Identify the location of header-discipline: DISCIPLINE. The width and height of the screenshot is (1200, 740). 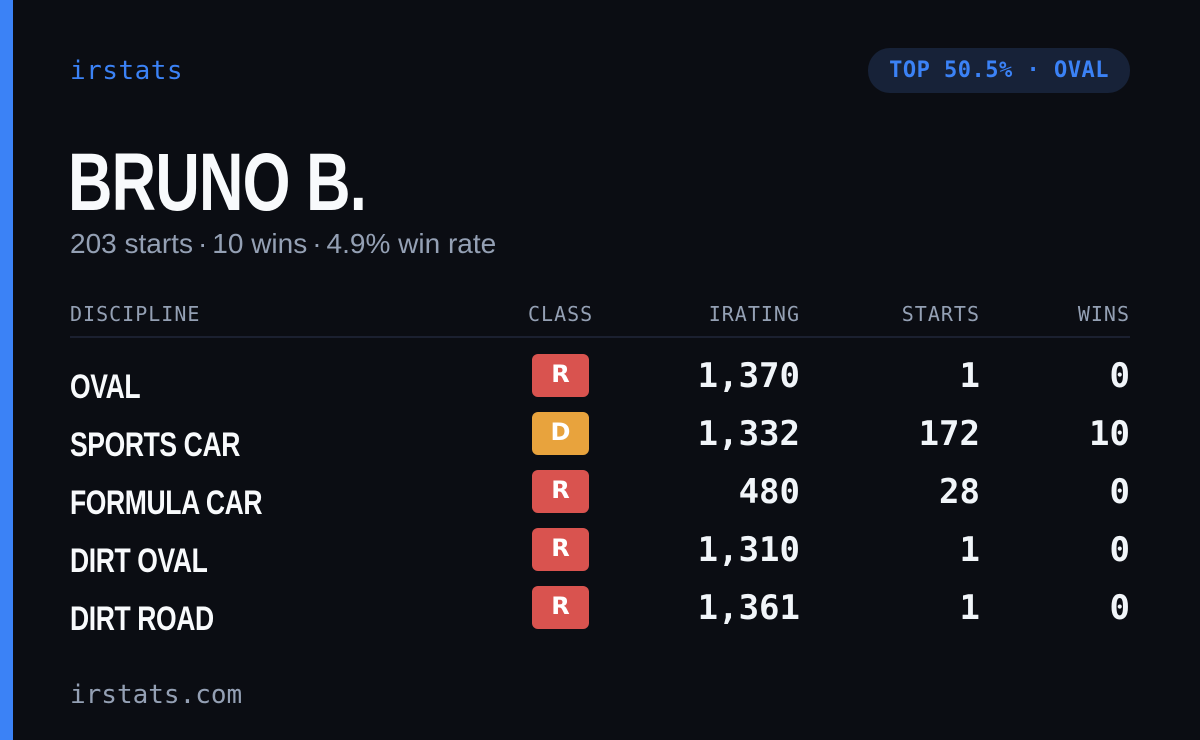
(135, 314).